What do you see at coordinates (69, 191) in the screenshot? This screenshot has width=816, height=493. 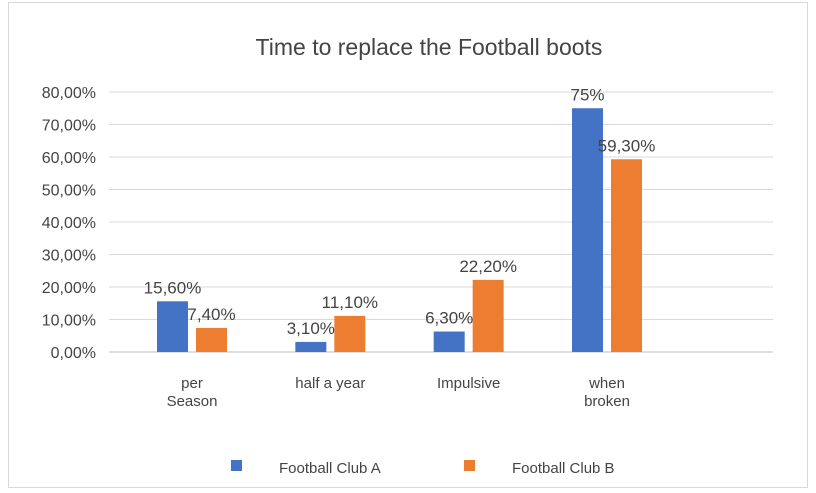 I see `y-tick-label: 50,00%` at bounding box center [69, 191].